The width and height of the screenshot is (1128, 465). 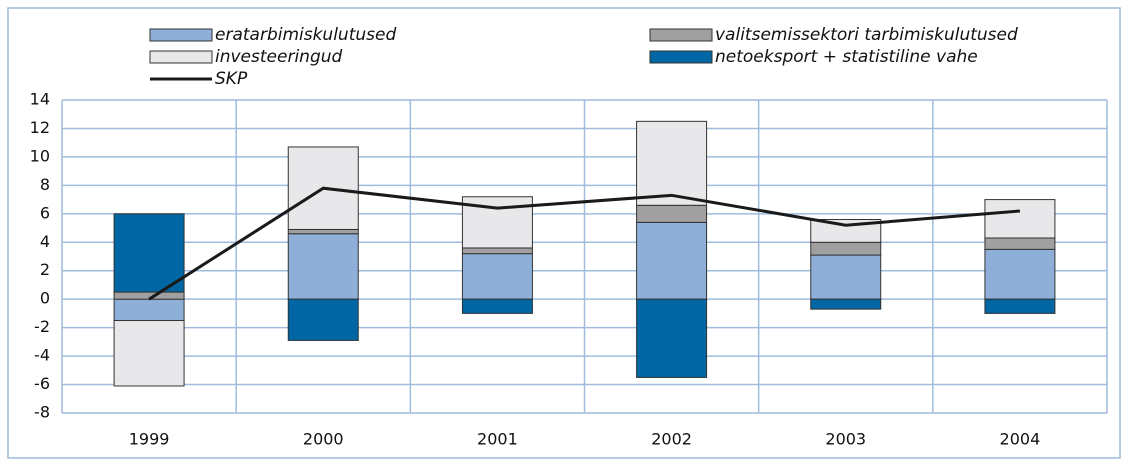 I want to click on y-tick-label: 8, so click(x=45, y=184).